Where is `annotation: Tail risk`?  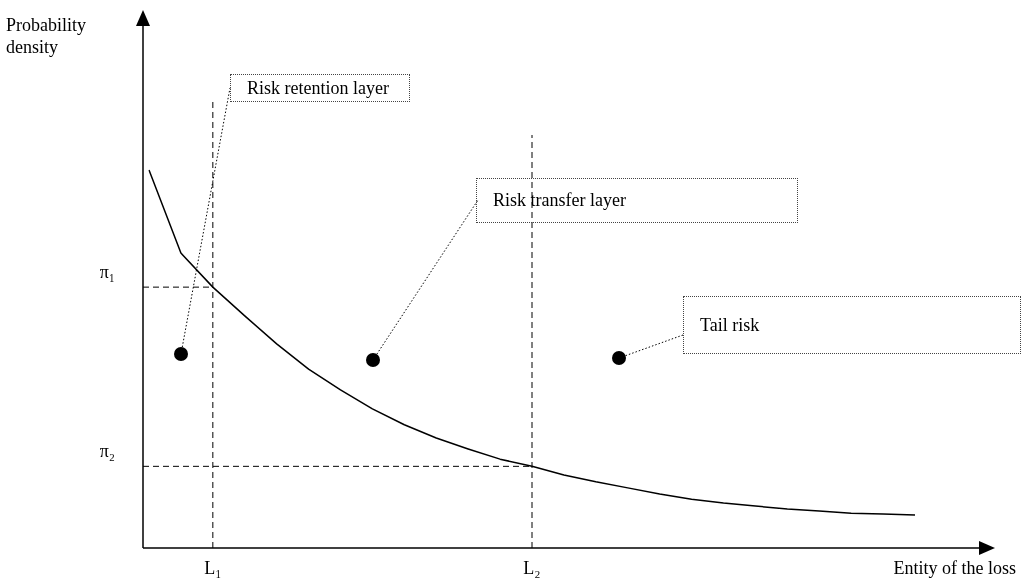
annotation: Tail risk is located at coordinates (852, 325).